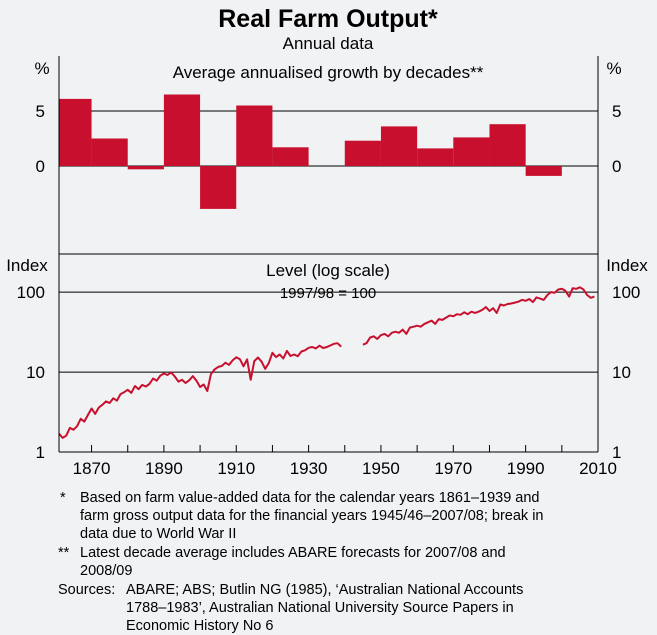 The width and height of the screenshot is (657, 635). Describe the element at coordinates (328, 270) in the screenshot. I see `level-title: Level (log scale)` at that location.